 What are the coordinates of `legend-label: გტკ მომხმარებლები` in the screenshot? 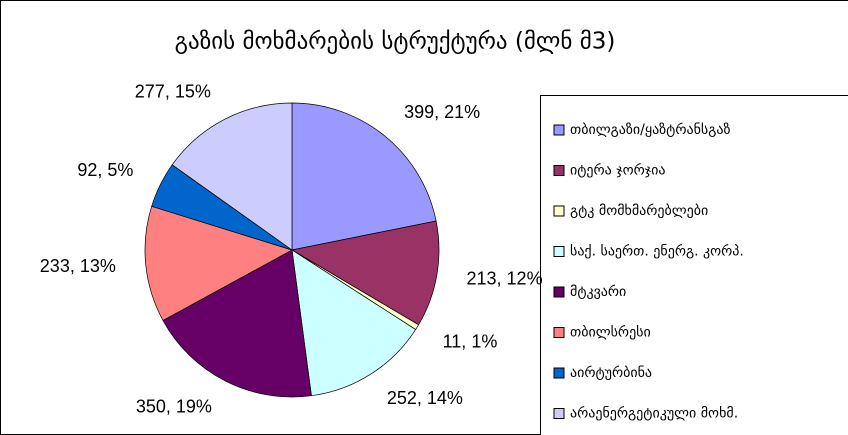 It's located at (639, 210).